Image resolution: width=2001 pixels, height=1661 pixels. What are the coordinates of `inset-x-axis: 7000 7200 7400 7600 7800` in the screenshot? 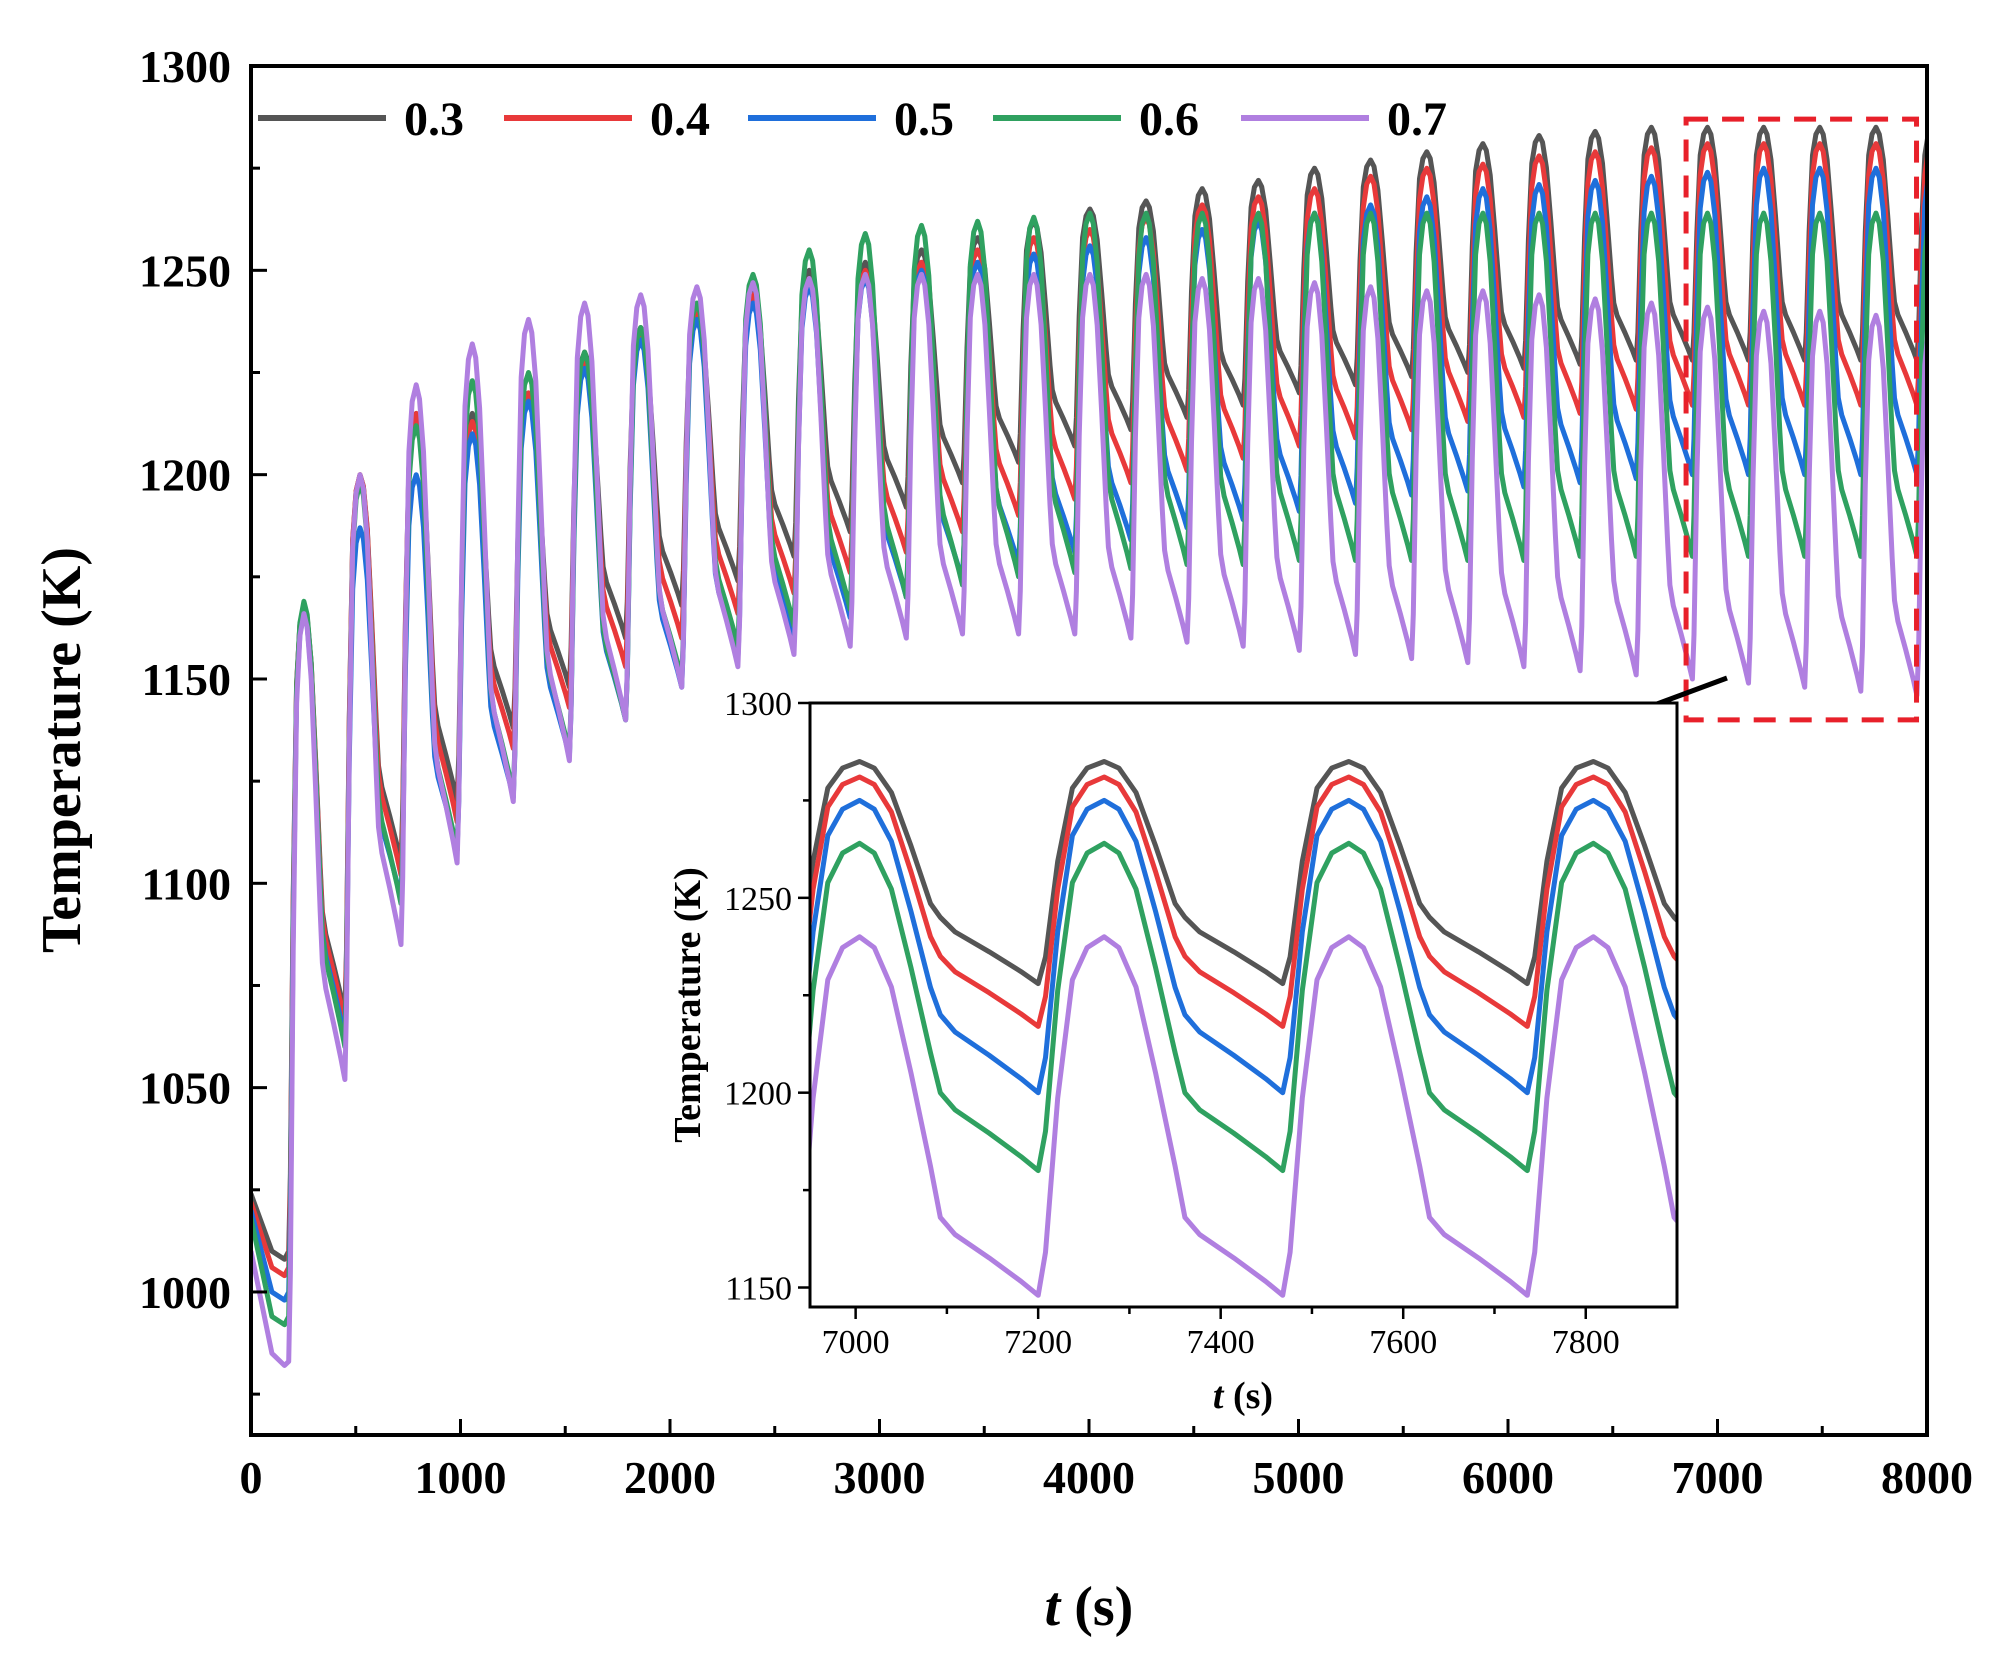 It's located at (1221, 1334).